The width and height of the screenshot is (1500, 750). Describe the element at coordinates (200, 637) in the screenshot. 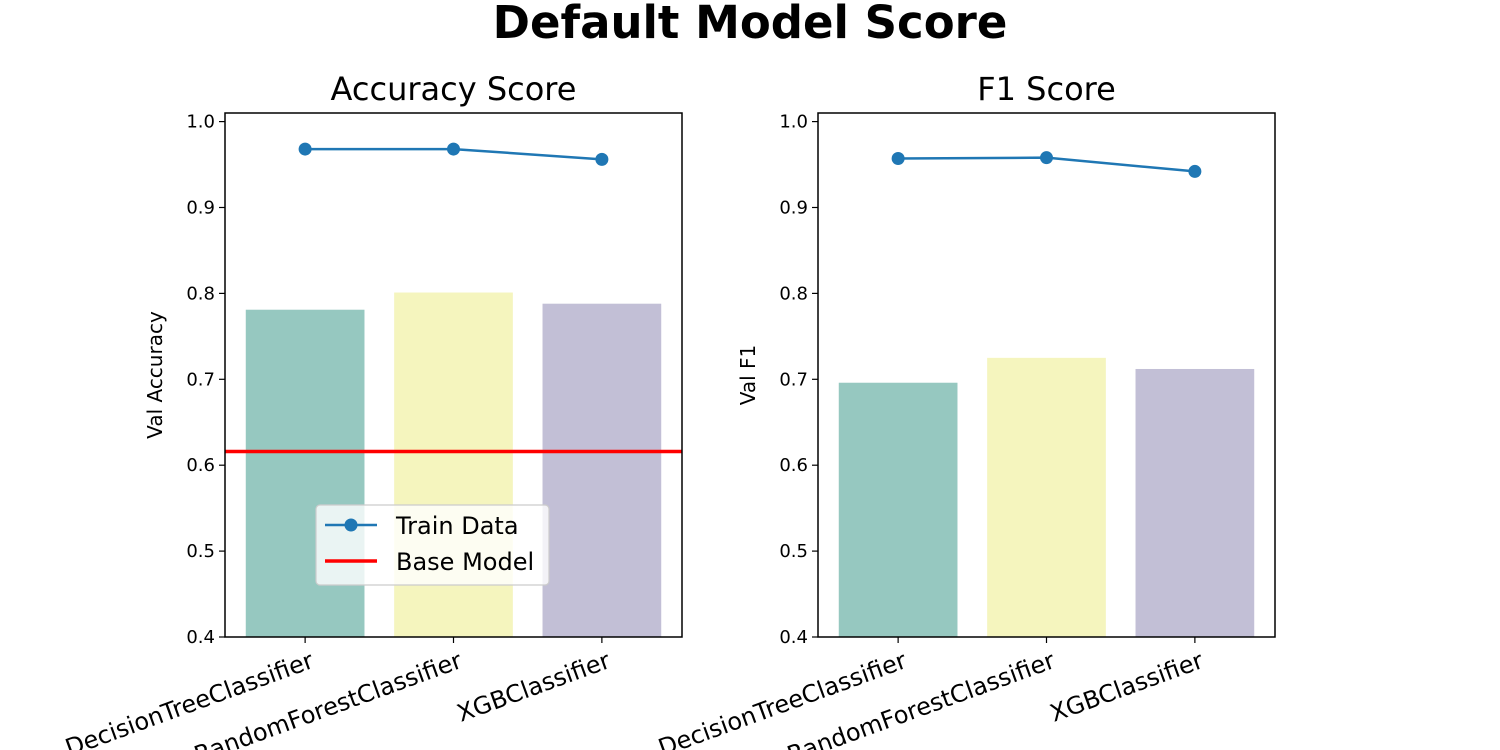

I see `accuracy-ytick-label-0: 0.4` at that location.